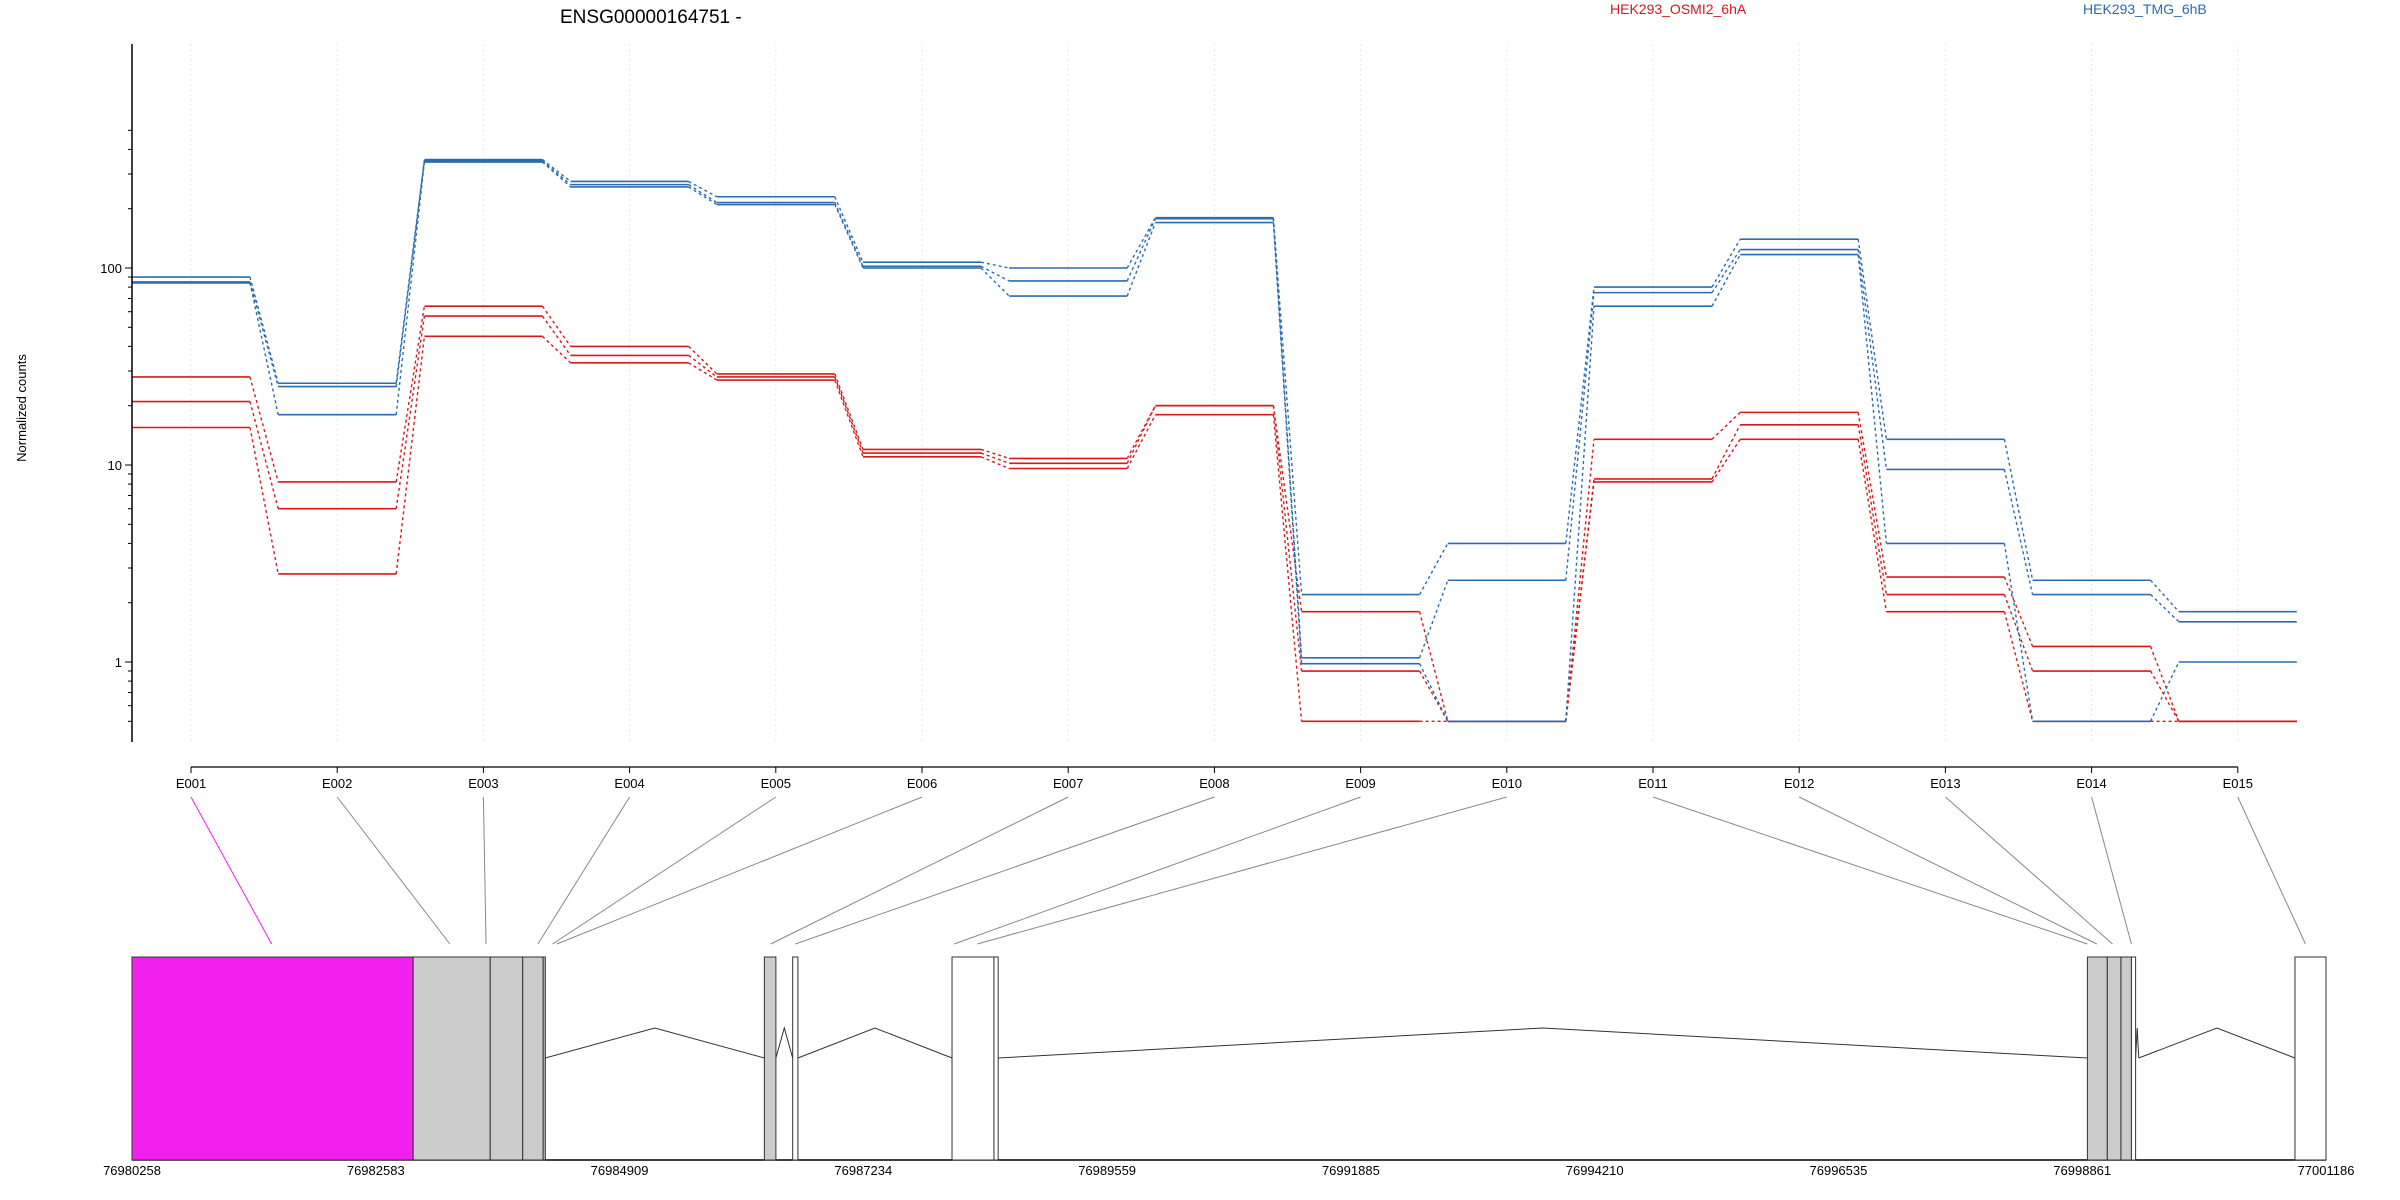  What do you see at coordinates (863, 1170) in the screenshot?
I see `coordinate-label: 76987234` at bounding box center [863, 1170].